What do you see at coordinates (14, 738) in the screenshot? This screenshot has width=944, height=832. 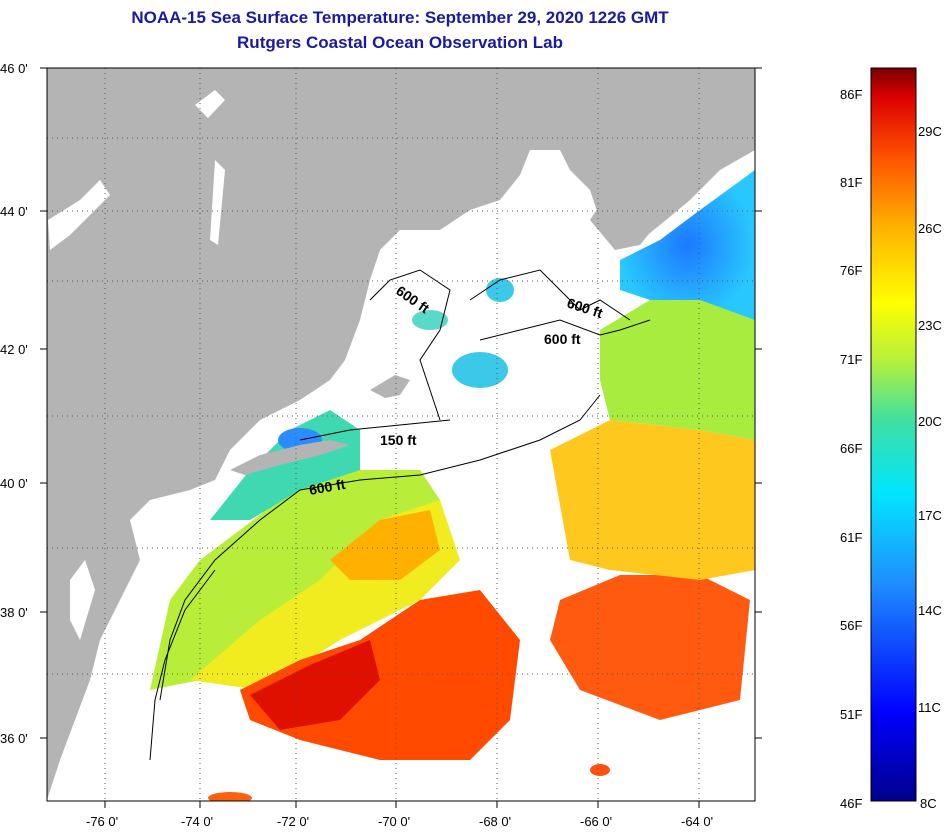 I see `lat-label: 36 0'` at bounding box center [14, 738].